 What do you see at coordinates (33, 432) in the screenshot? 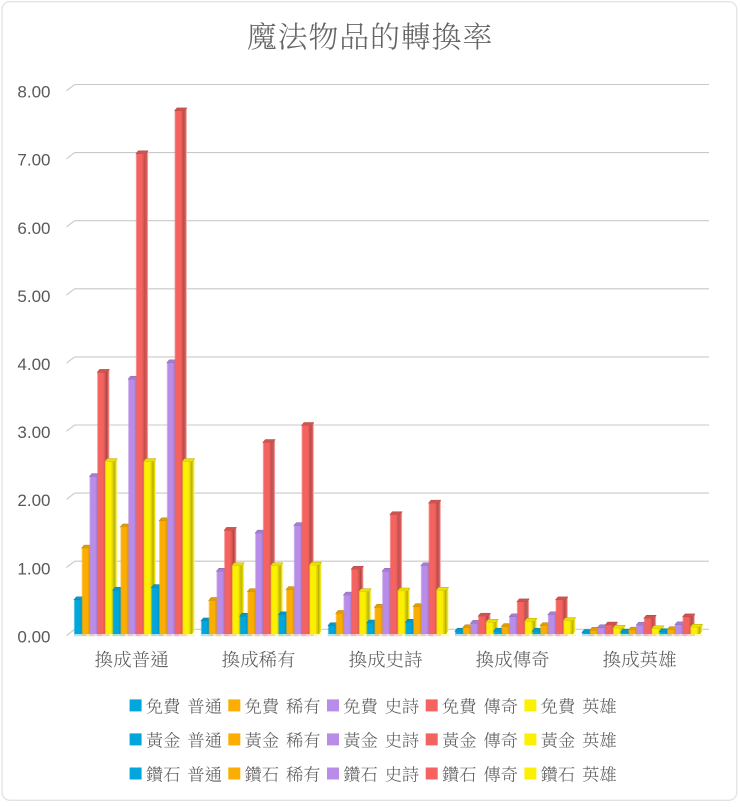
I see `svg-text: 3.00` at bounding box center [33, 432].